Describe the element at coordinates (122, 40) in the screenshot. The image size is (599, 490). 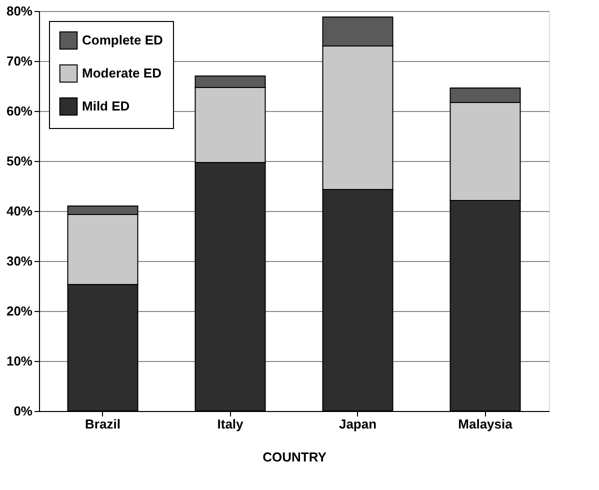
I see `legend-label: Complete ED` at that location.